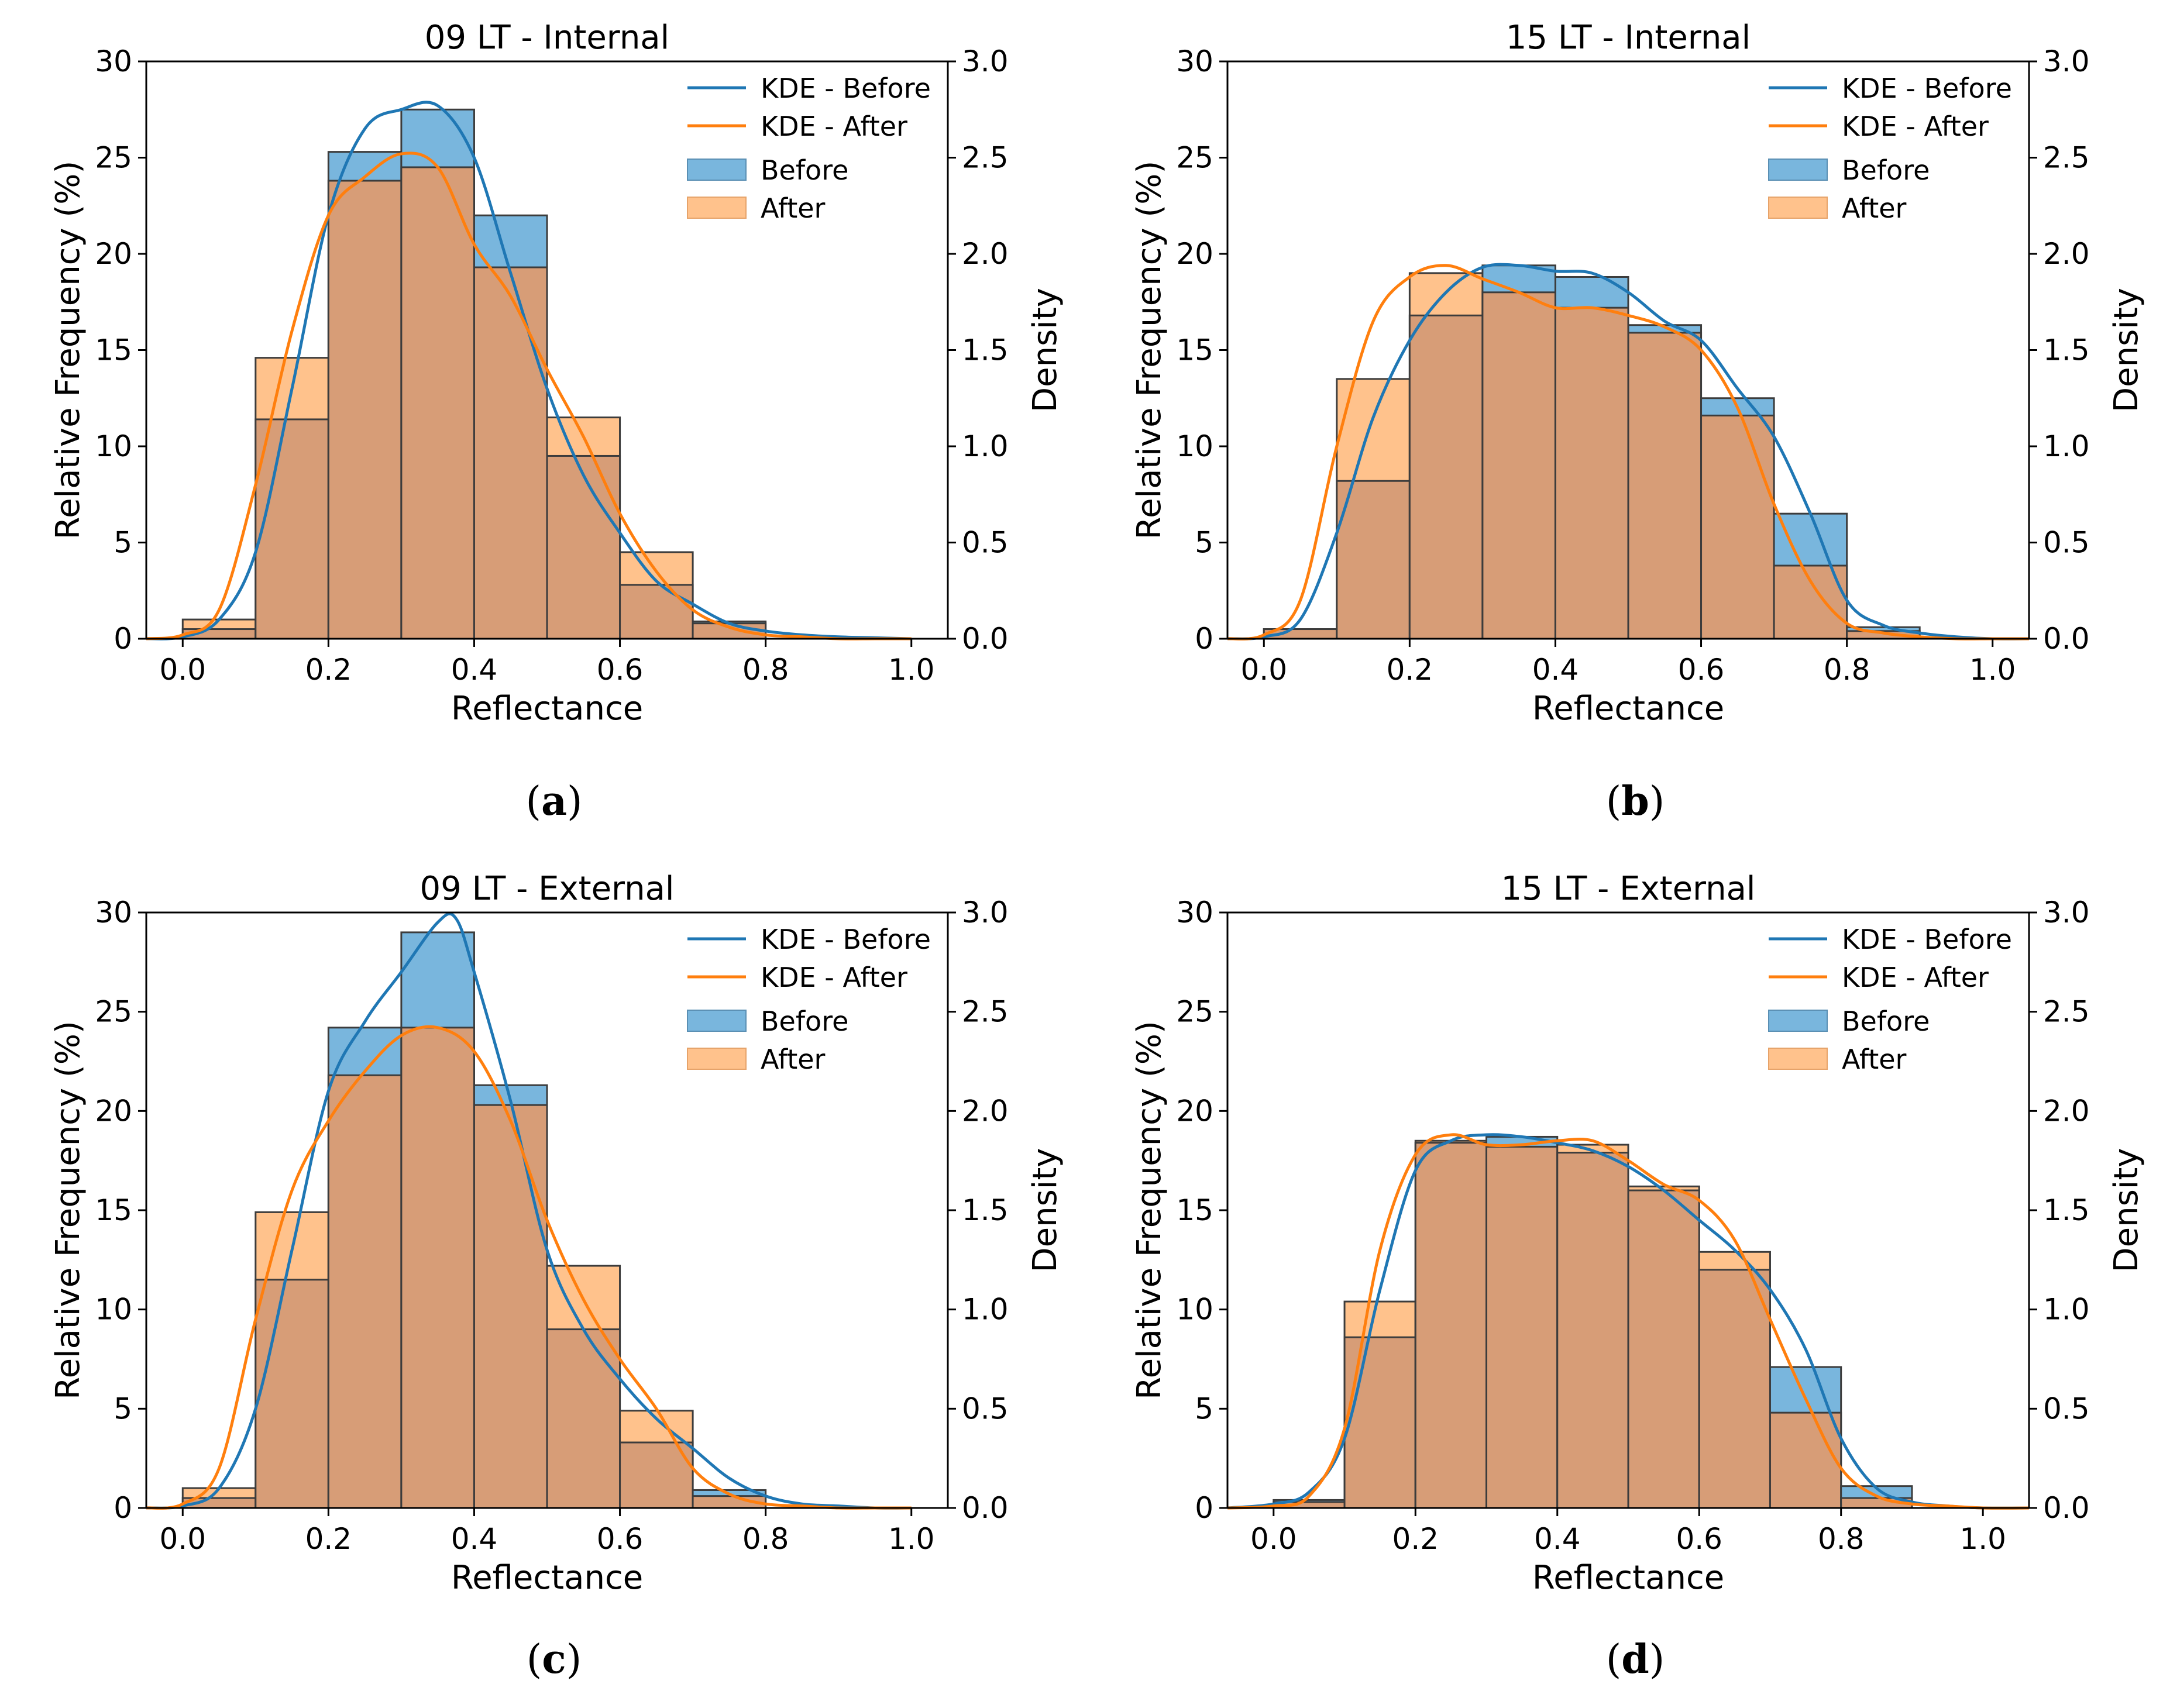 This screenshot has width=2163, height=1708. I want to click on legend: KDE - Before KDE - After Before After, so click(1890, 999).